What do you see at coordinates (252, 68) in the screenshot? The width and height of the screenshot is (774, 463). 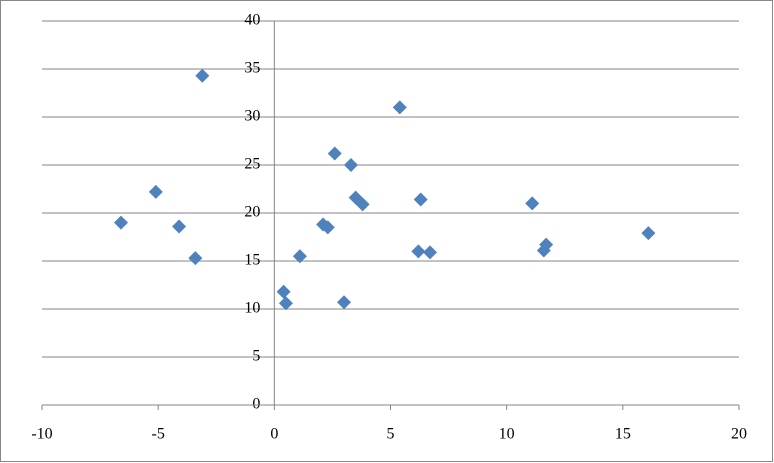 I see `y-tick-label: 35` at bounding box center [252, 68].